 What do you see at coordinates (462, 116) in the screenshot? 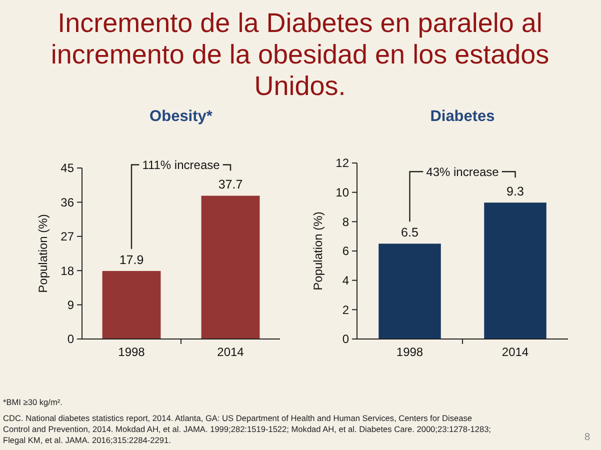
I see `chart-title: Diabetes` at bounding box center [462, 116].